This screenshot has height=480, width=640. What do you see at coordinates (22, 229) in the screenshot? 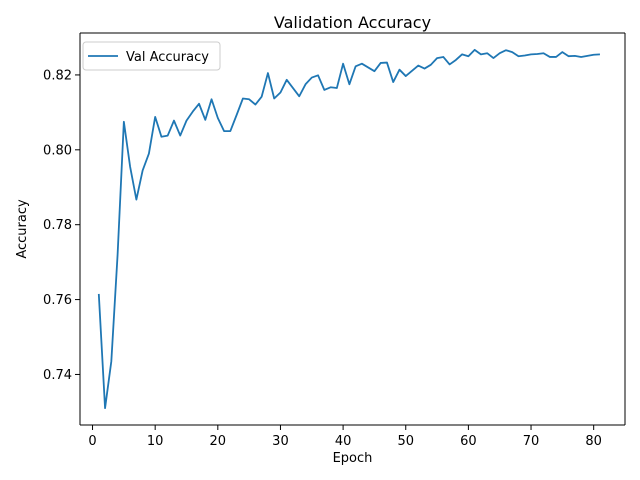
I see `y-axis-label: Accuracy` at bounding box center [22, 229].